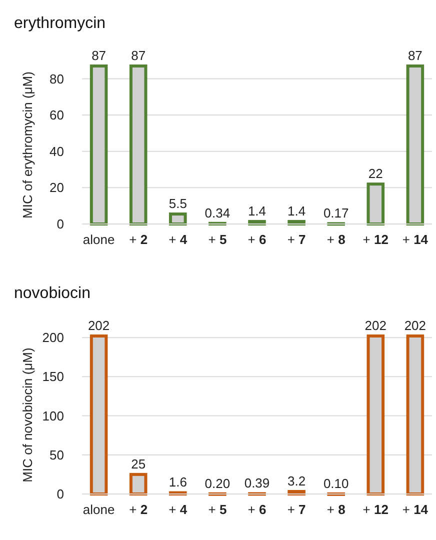  What do you see at coordinates (57, 188) in the screenshot?
I see `y-tick-label: 20` at bounding box center [57, 188].